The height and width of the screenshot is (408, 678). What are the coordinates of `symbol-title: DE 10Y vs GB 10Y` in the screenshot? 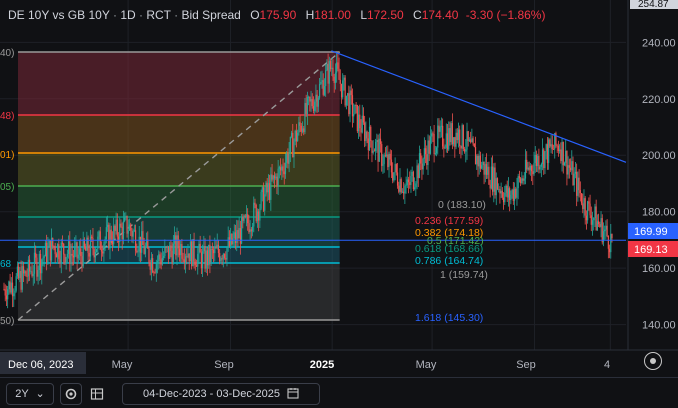 It's located at (59, 15).